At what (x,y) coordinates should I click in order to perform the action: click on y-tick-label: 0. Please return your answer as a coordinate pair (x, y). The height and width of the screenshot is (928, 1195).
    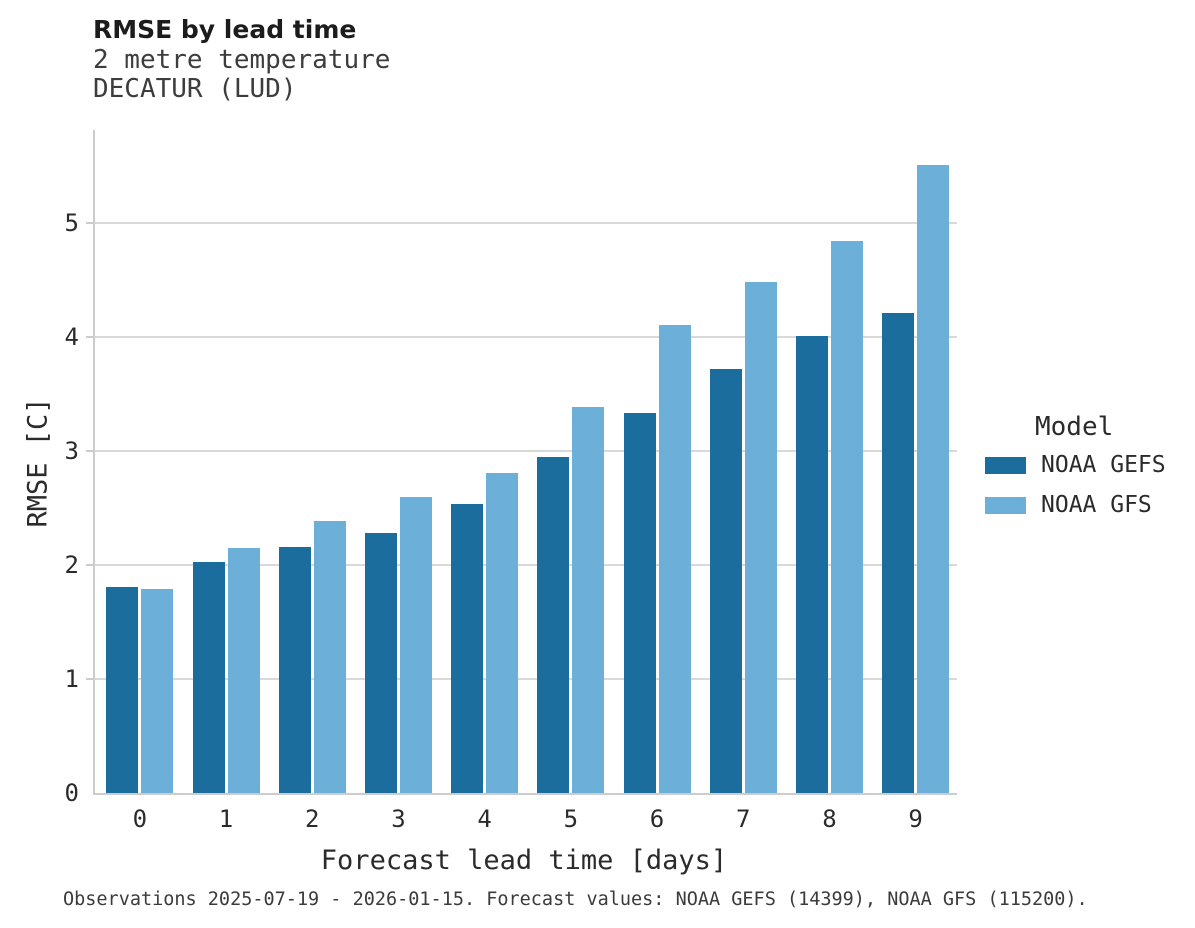
    Looking at the image, I should click on (71, 793).